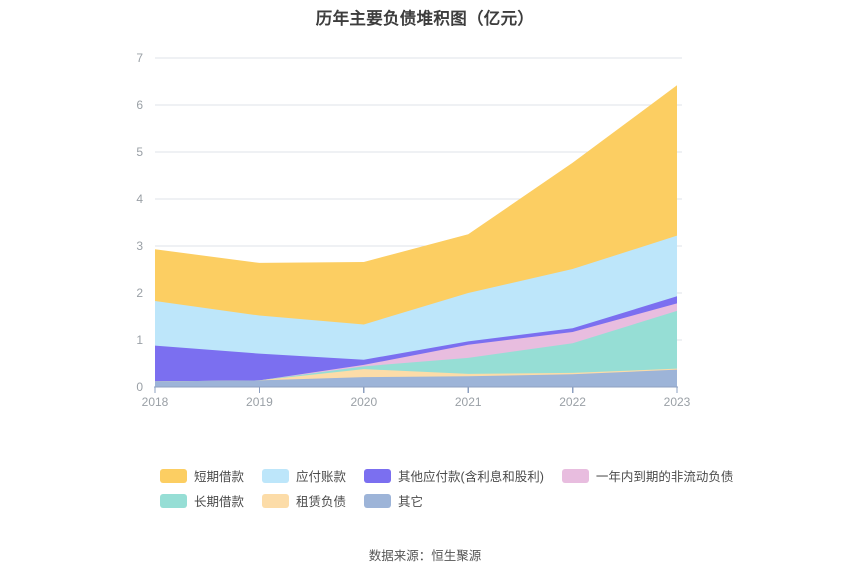  What do you see at coordinates (139, 246) in the screenshot?
I see `y-tick-label: 3` at bounding box center [139, 246].